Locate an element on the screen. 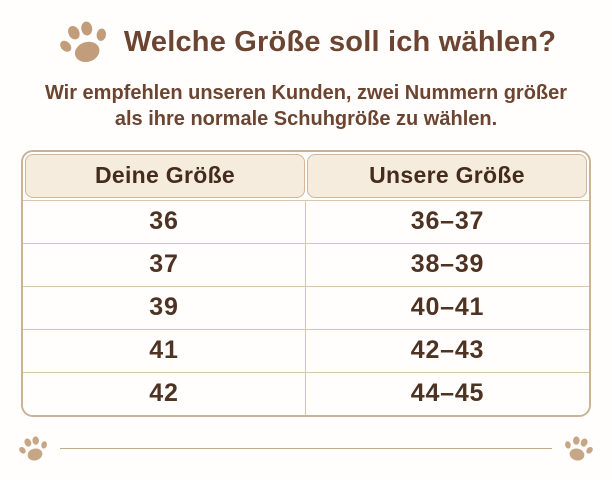  footer-decoration is located at coordinates (306, 448).